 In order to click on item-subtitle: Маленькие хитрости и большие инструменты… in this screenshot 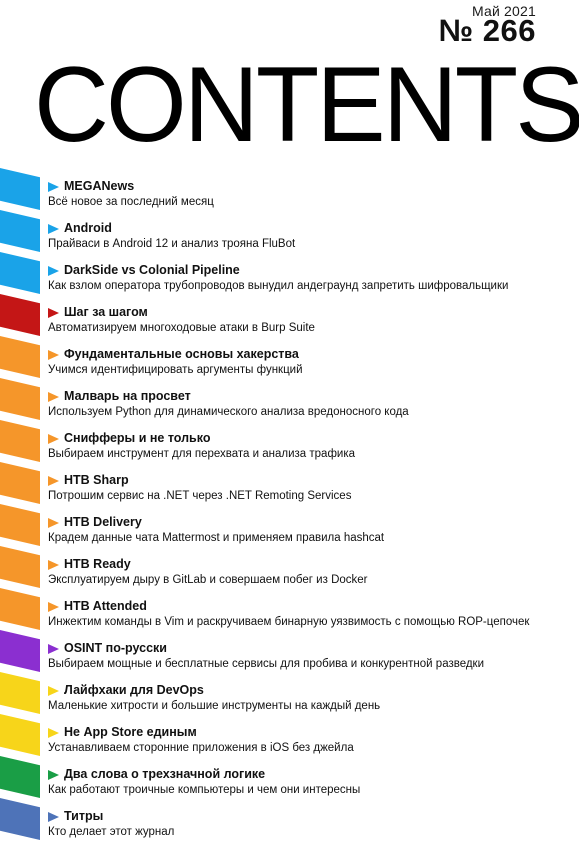, I will do `click(214, 706)`.